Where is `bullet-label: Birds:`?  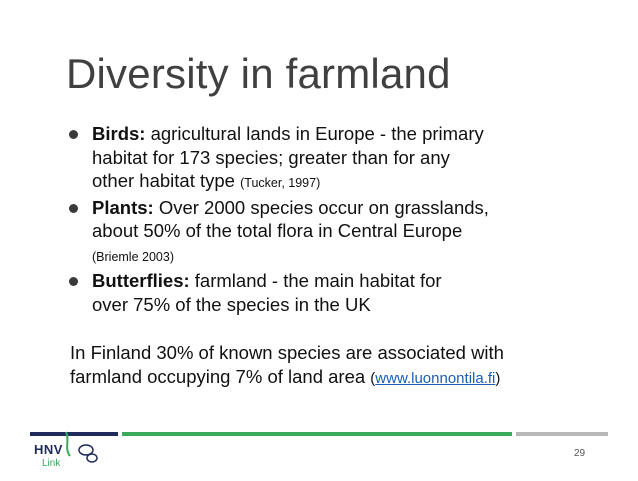
bullet-label: Birds: is located at coordinates (119, 133).